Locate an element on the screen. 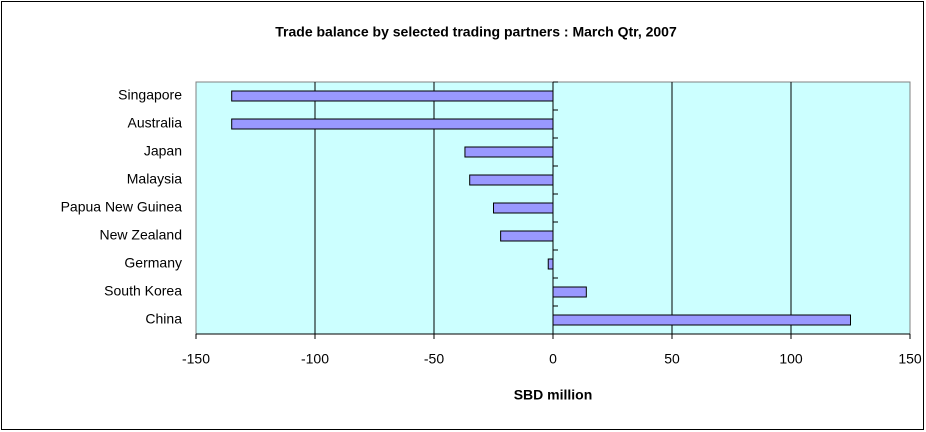 The height and width of the screenshot is (432, 926). x-tick-label: 50 is located at coordinates (672, 359).